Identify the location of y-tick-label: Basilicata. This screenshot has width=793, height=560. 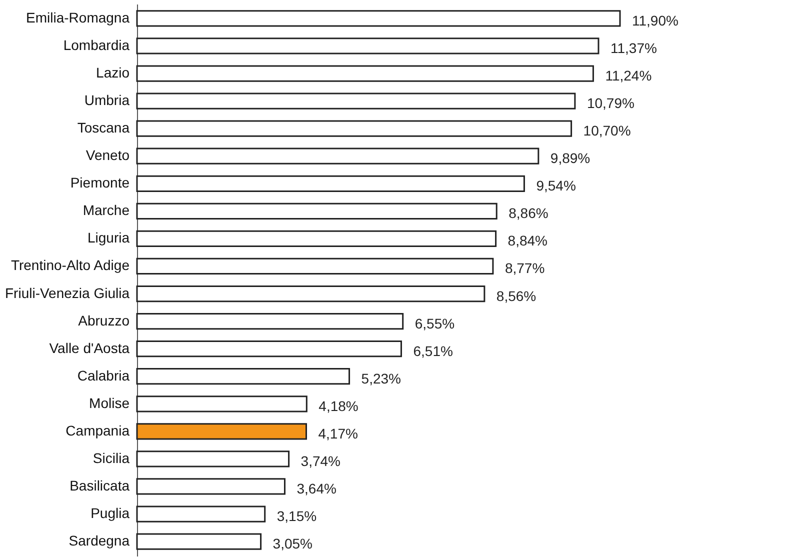
(100, 485).